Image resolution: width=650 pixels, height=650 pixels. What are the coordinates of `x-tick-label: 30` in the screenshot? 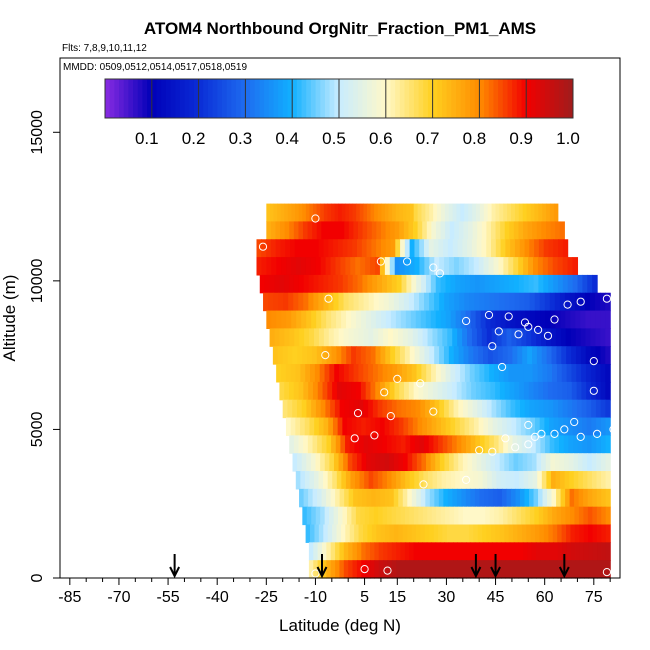 It's located at (447, 597).